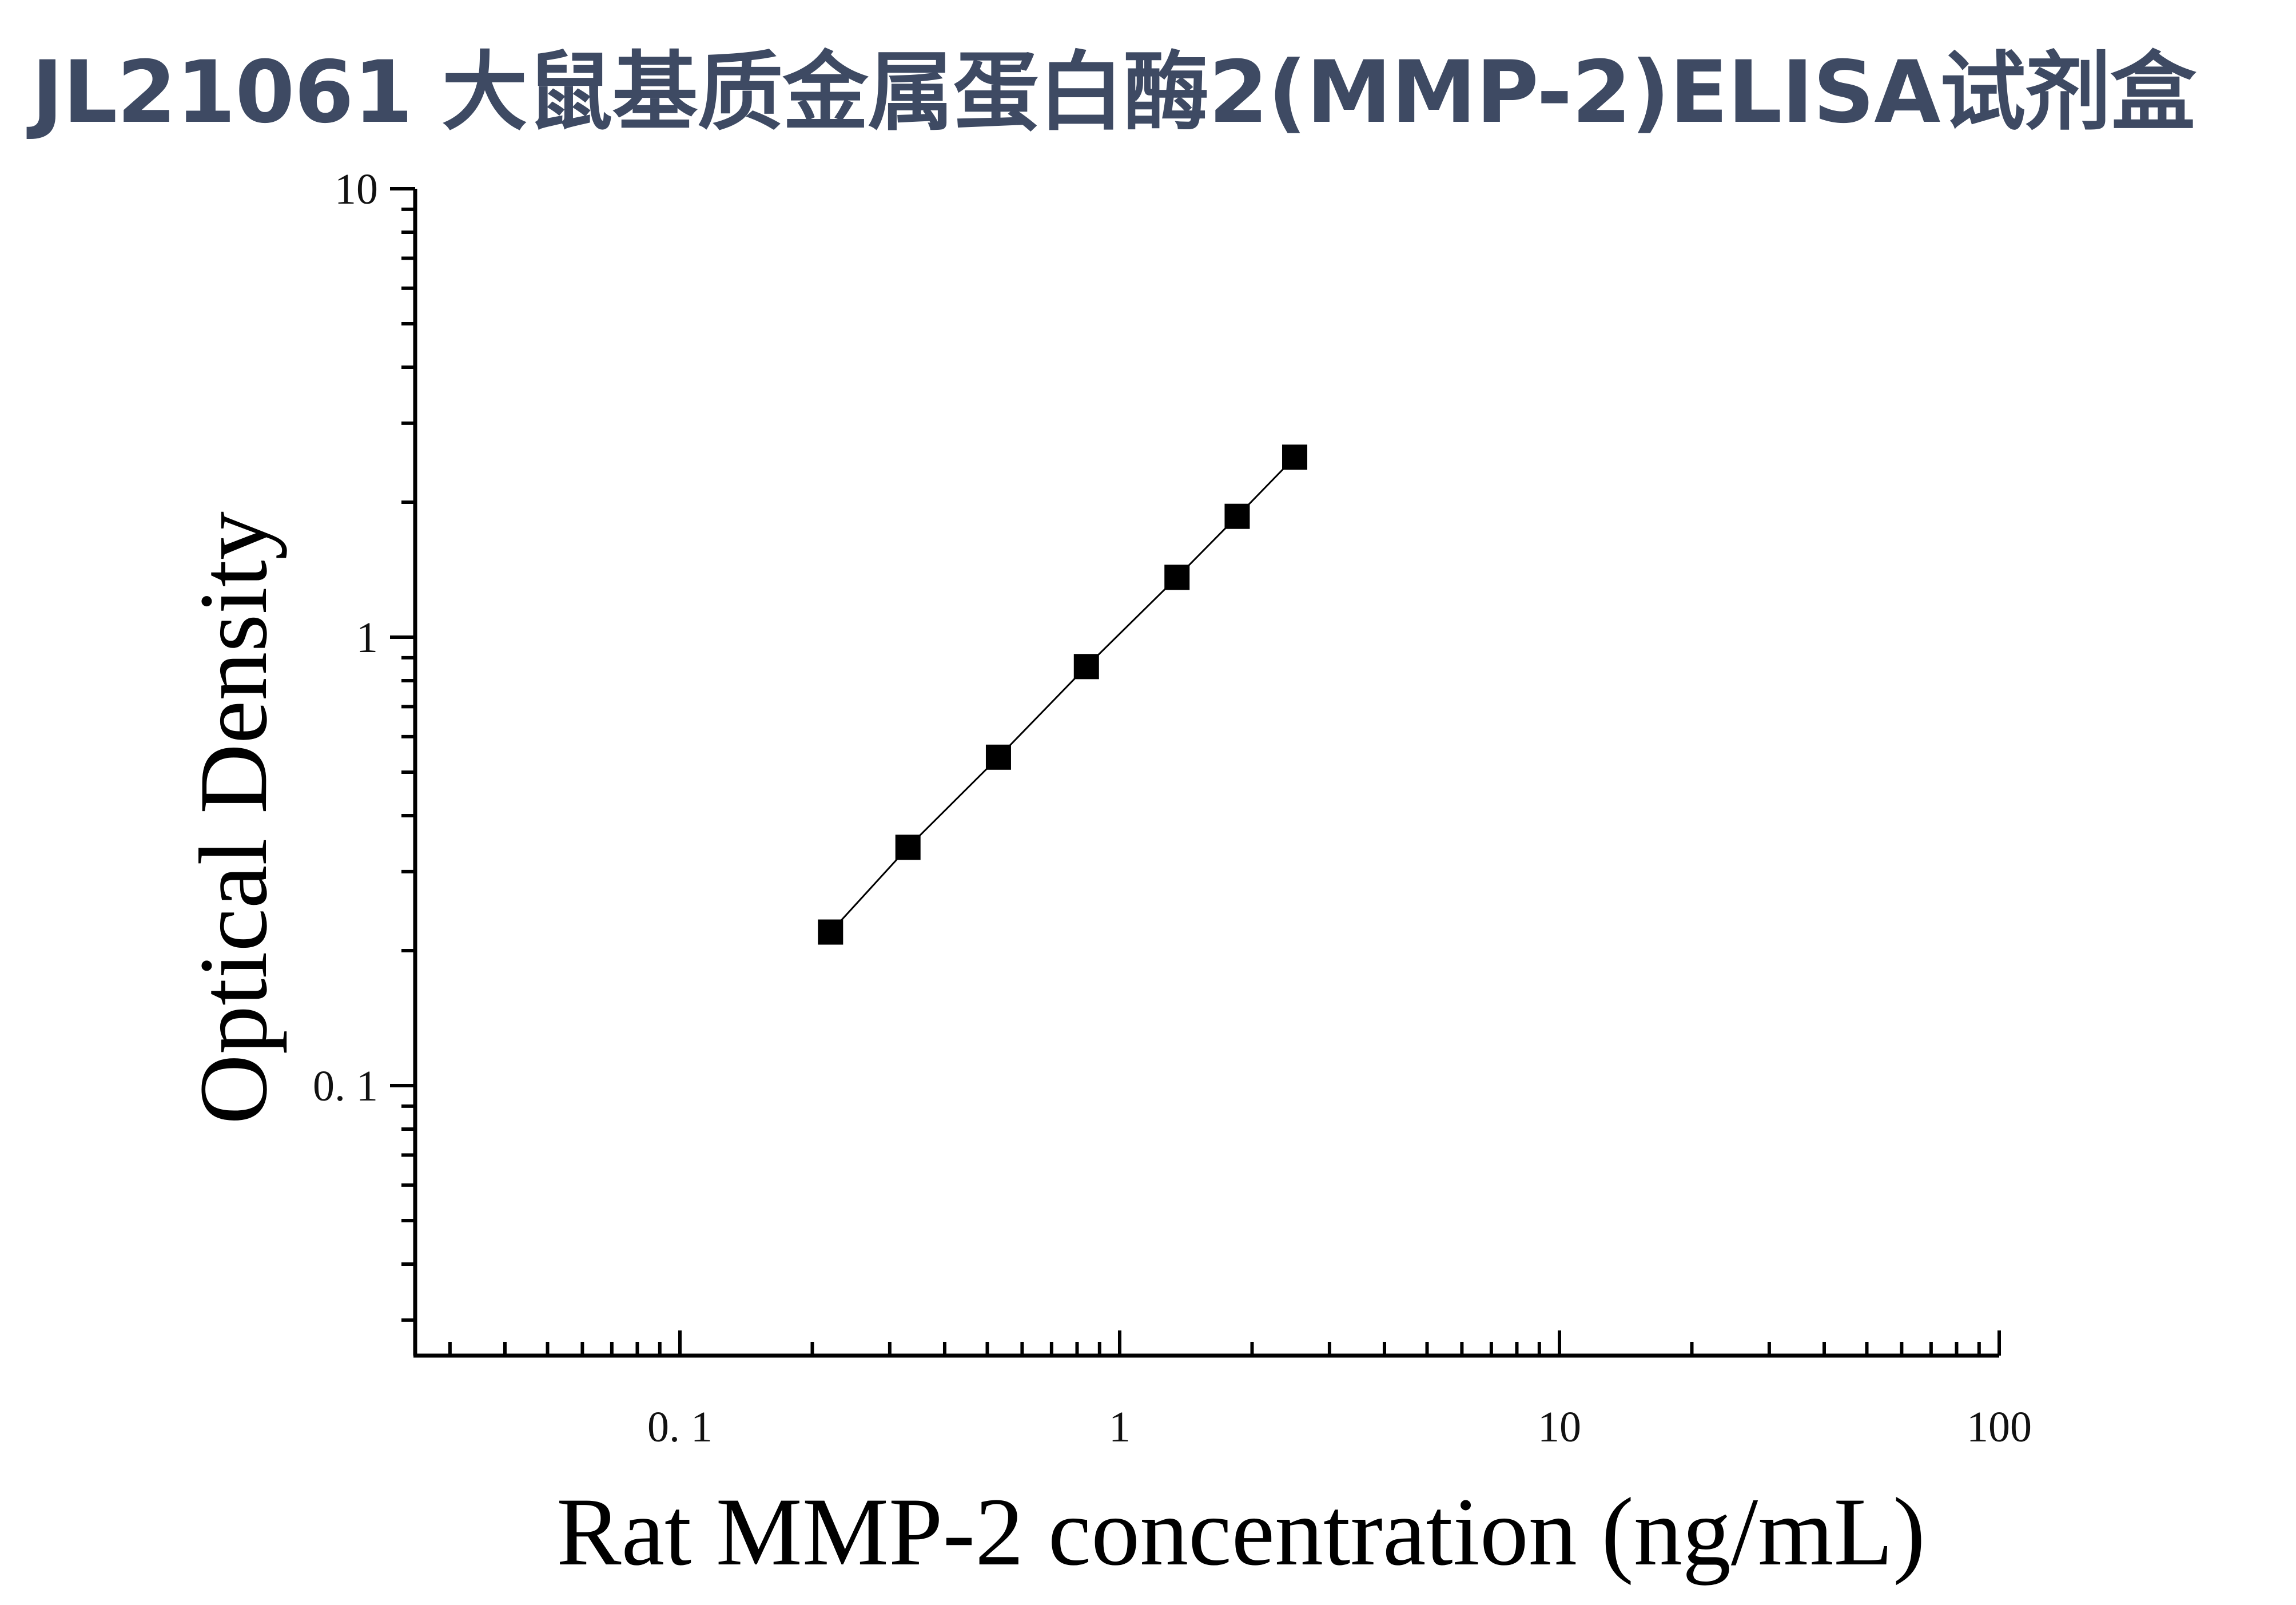 This screenshot has height=1605, width=2296. Describe the element at coordinates (1241, 1532) in the screenshot. I see `x-axis-title: Rat MMP-2 concentration (ng/mL)` at that location.